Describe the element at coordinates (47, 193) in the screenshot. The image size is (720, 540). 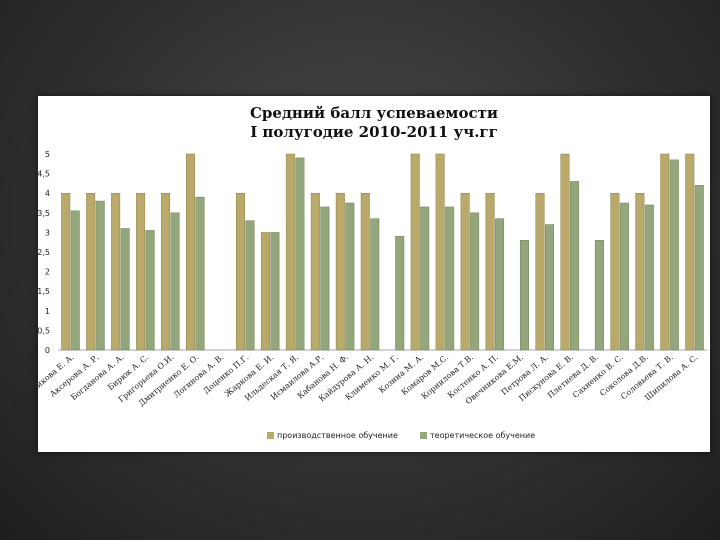
I see `y-tick-label: 4` at that location.